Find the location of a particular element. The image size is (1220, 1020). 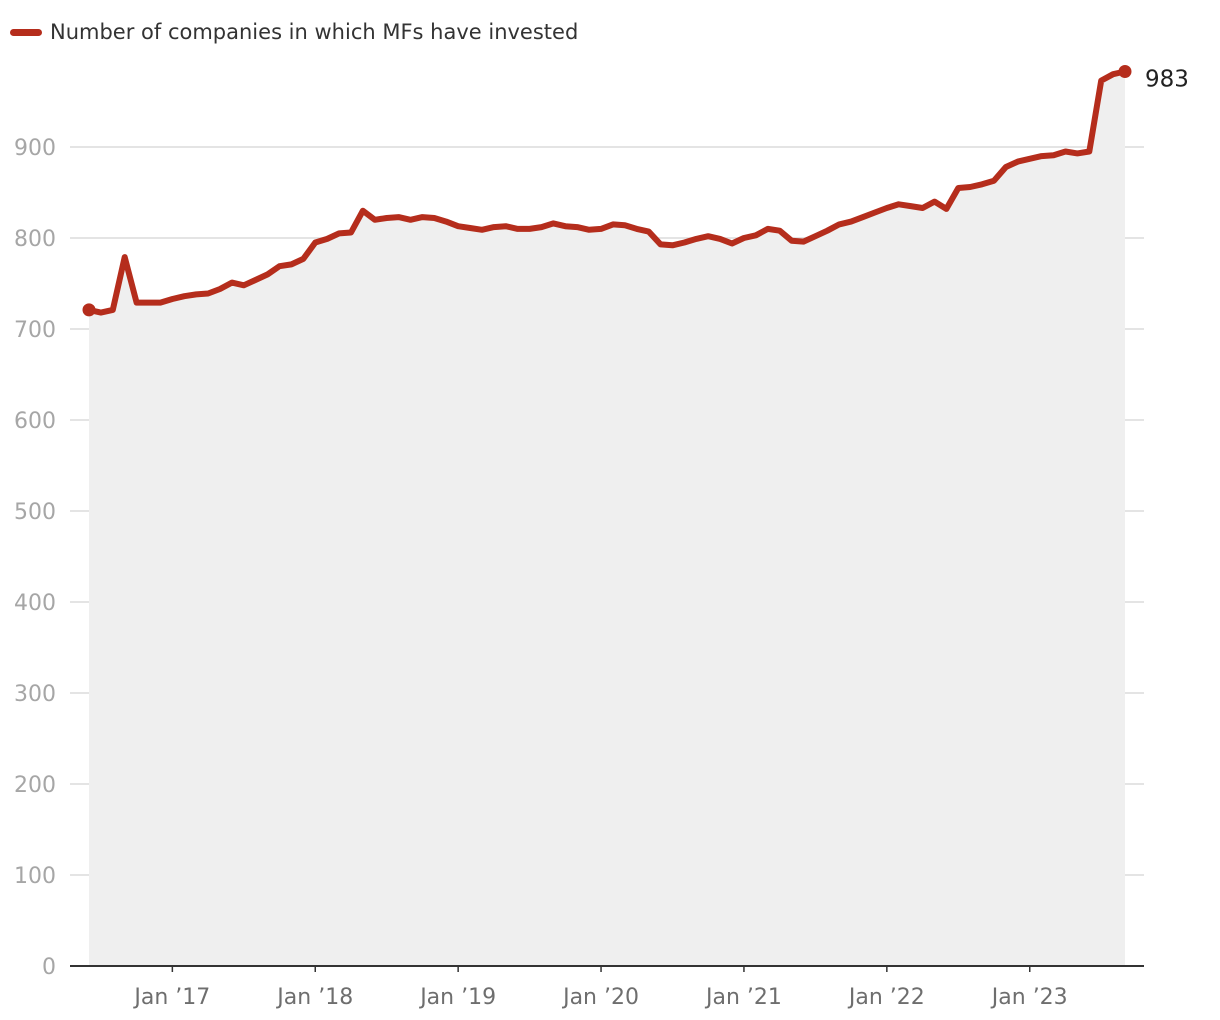

y-tick-label: 400 is located at coordinates (35, 603).